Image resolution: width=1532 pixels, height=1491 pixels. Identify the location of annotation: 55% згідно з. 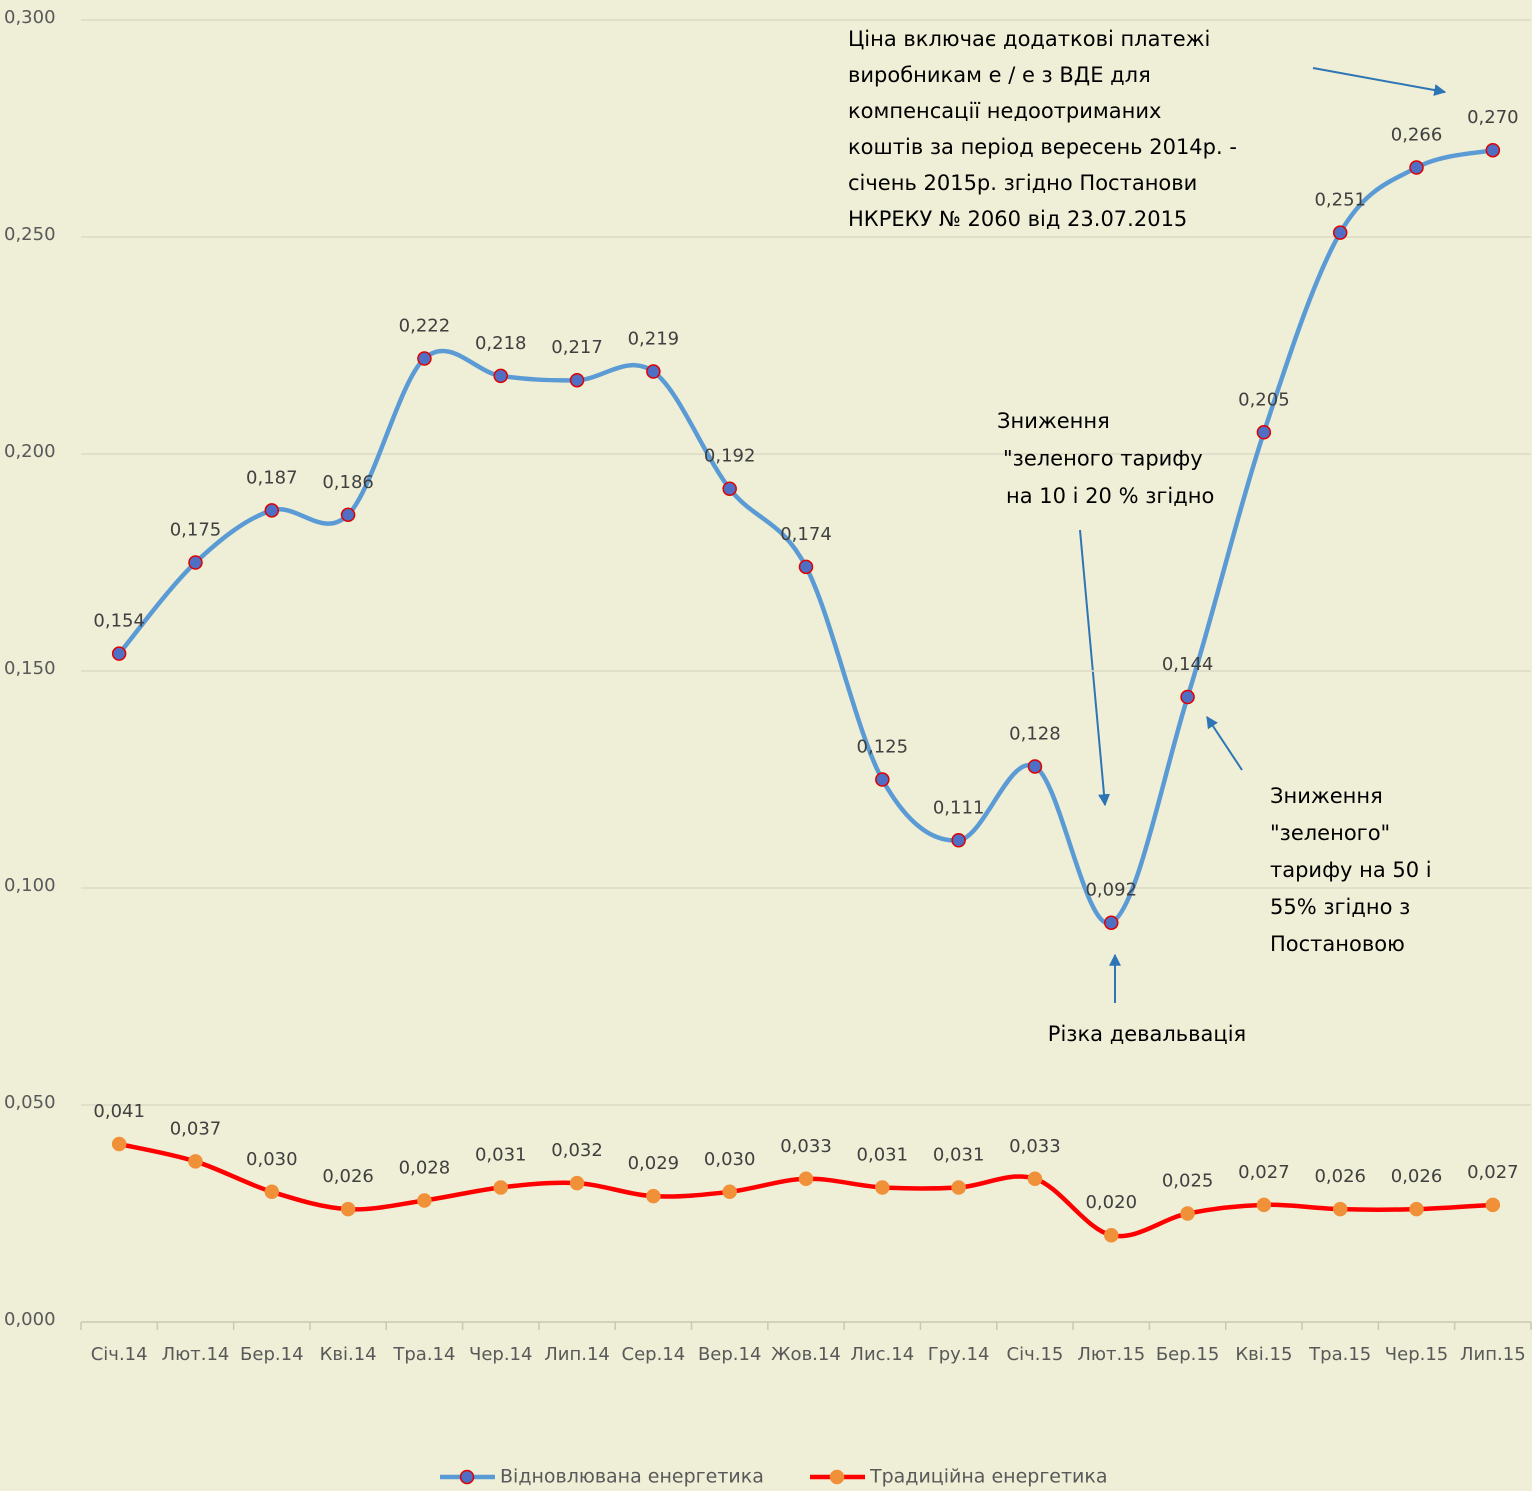
(1340, 907).